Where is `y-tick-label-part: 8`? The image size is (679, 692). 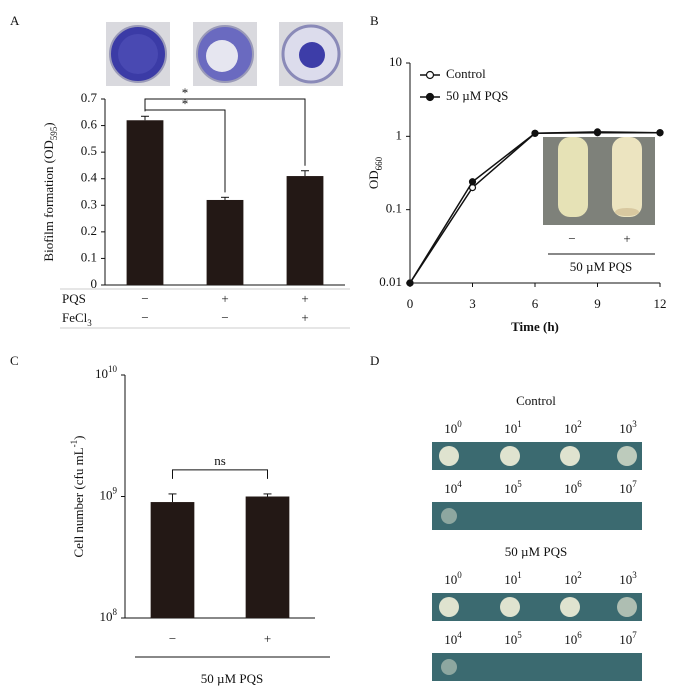
y-tick-label-part: 8 is located at coordinates (115, 612).